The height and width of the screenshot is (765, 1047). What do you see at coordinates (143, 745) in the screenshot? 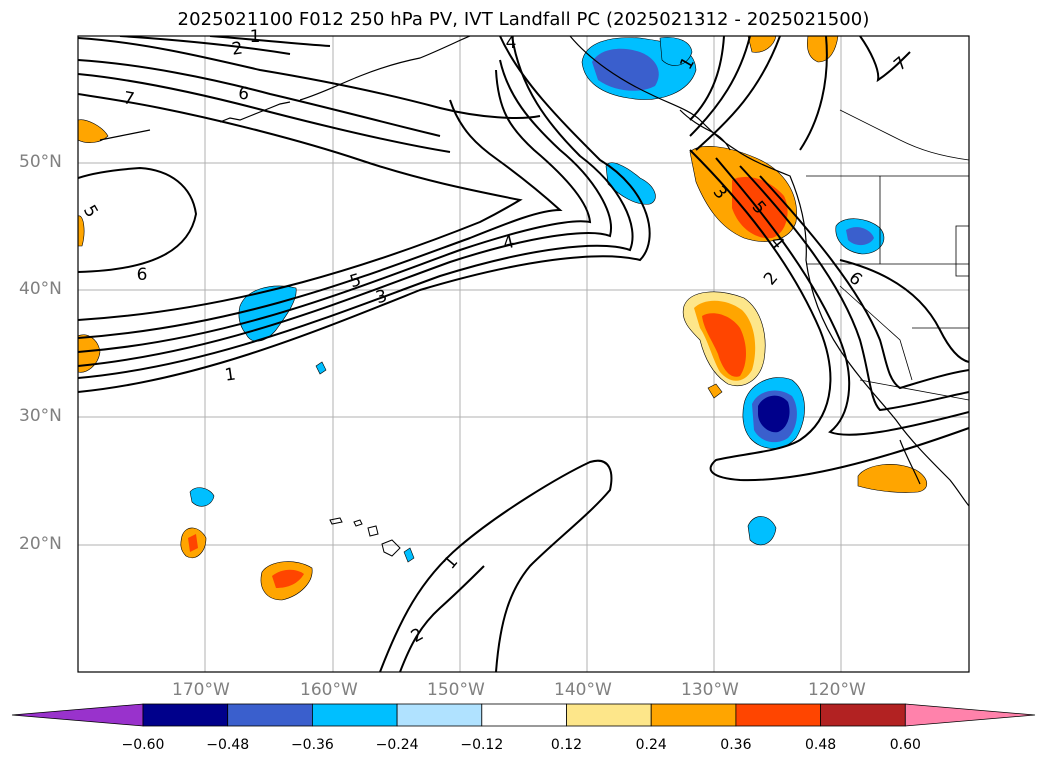
I see `colorbar-tick-label: −0.60` at bounding box center [143, 745].